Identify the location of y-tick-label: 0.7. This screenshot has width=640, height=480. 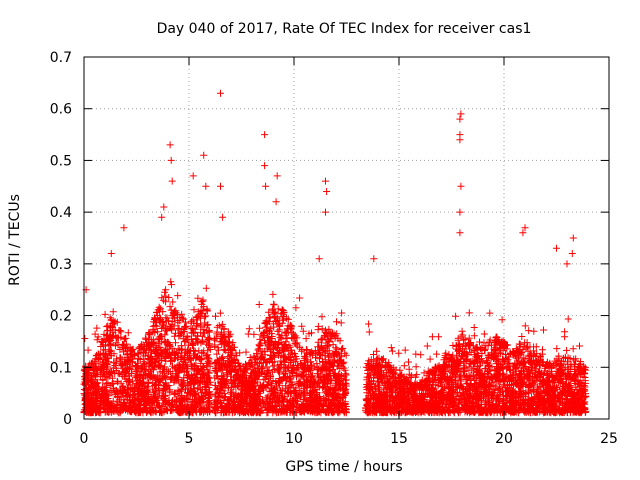
(61, 58).